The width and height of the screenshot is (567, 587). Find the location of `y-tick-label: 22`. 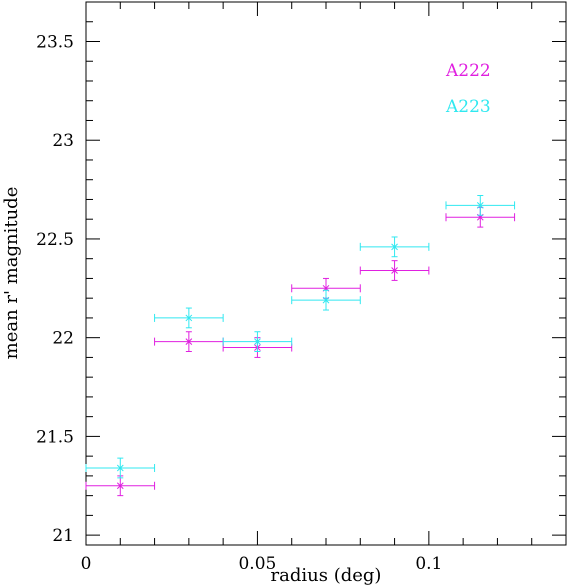

y-tick-label: 22 is located at coordinates (63, 339).